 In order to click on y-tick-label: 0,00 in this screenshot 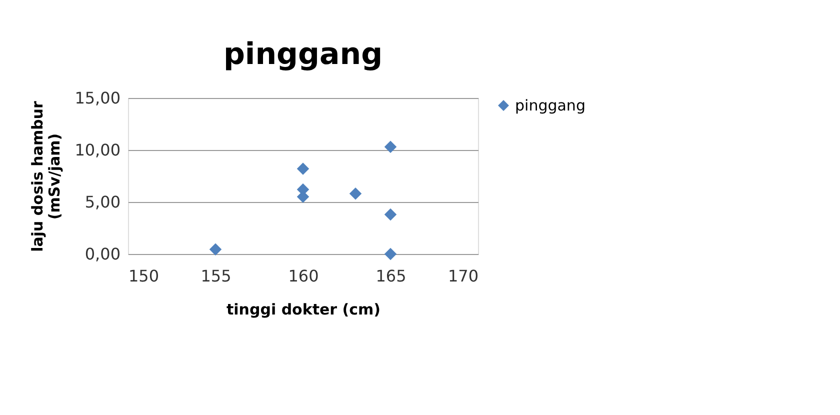, I will do `click(102, 254)`.